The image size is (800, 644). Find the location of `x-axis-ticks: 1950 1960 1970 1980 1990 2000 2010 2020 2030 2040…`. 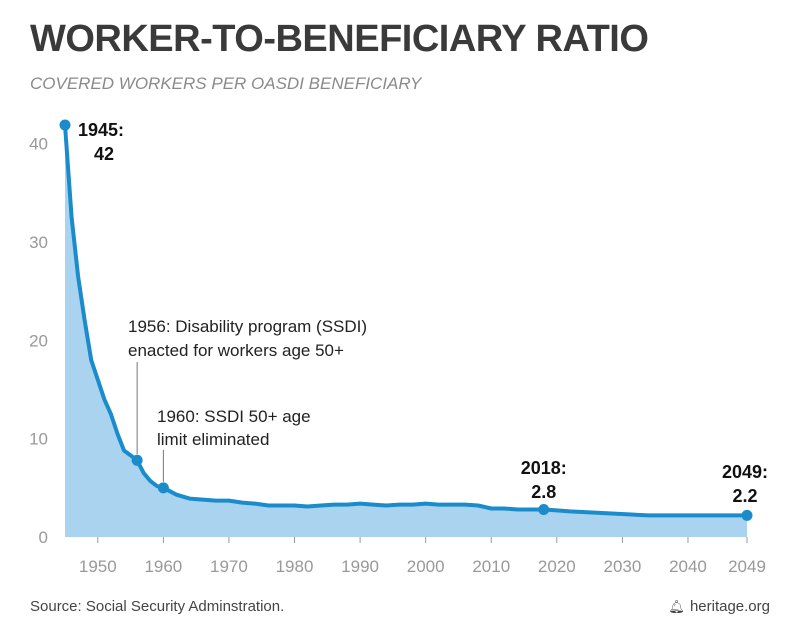

x-axis-ticks: 1950 1960 1970 1980 1990 2000 2010 2020 2030 2040… is located at coordinates (422, 556).